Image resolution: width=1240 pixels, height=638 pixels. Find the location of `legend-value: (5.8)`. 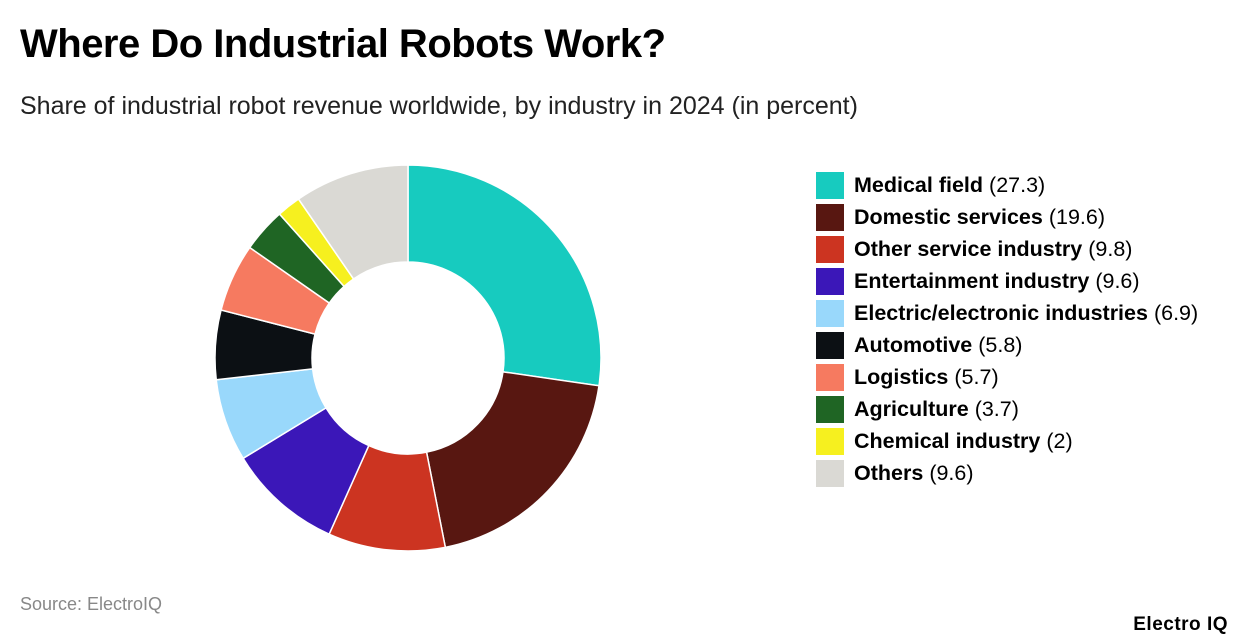

legend-value: (5.8) is located at coordinates (1000, 345).